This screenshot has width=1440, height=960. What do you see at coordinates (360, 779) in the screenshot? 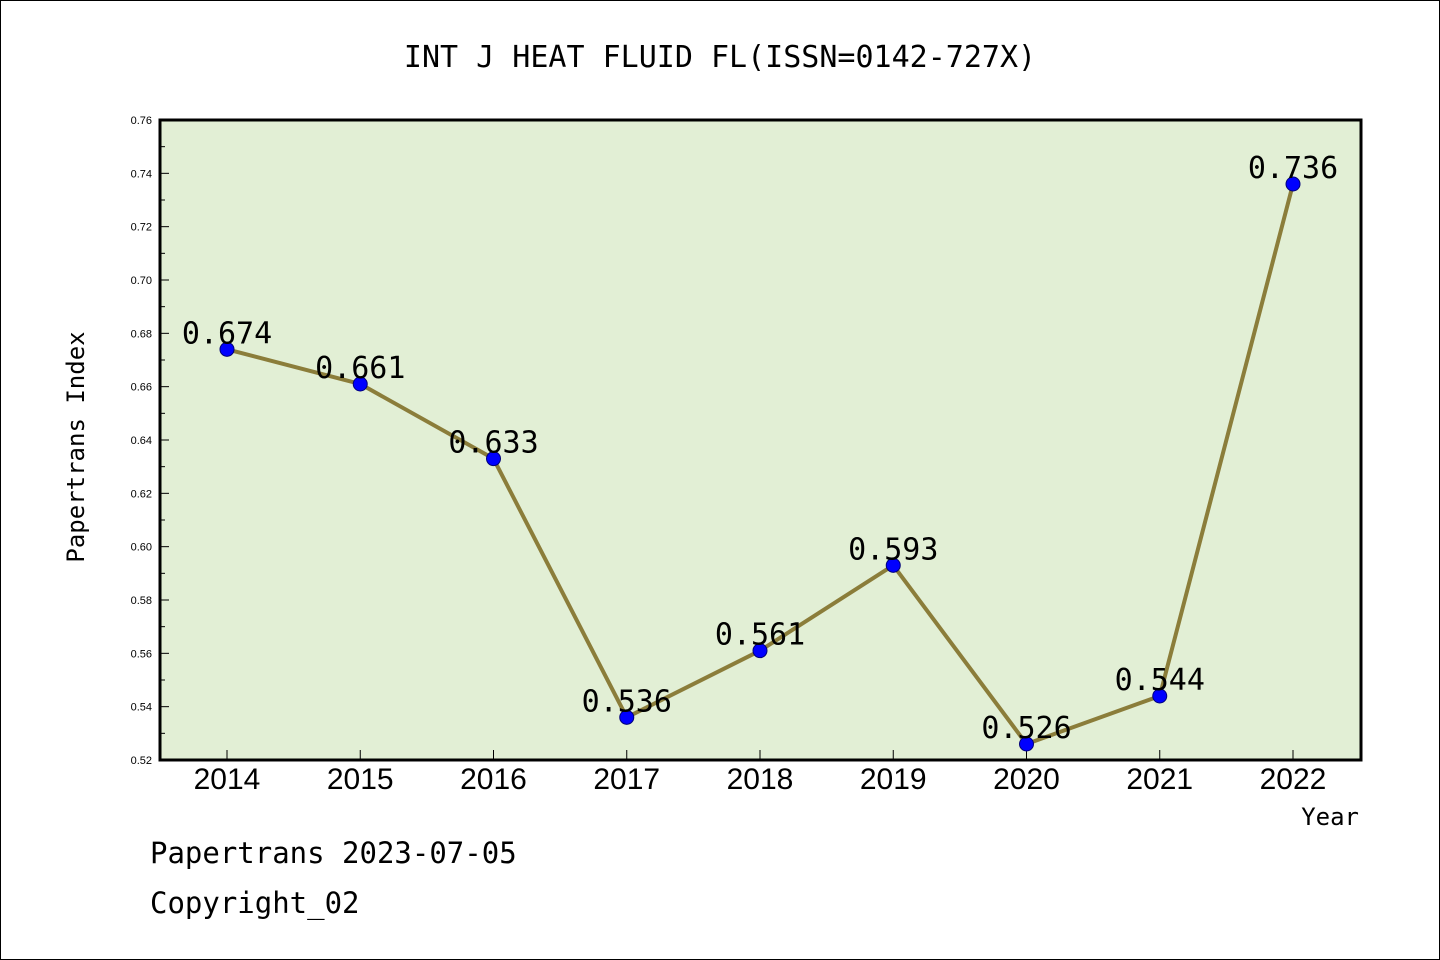
I see `x-tick-label: 2015` at bounding box center [360, 779].